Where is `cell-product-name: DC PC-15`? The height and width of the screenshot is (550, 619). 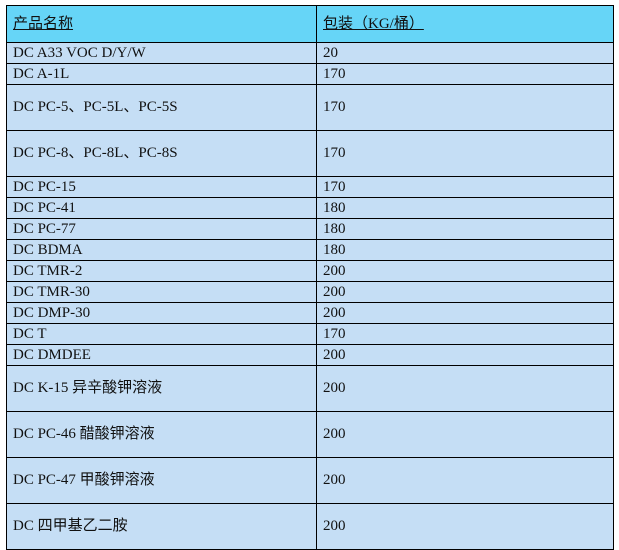
cell-product-name: DC PC-15 is located at coordinates (161, 187).